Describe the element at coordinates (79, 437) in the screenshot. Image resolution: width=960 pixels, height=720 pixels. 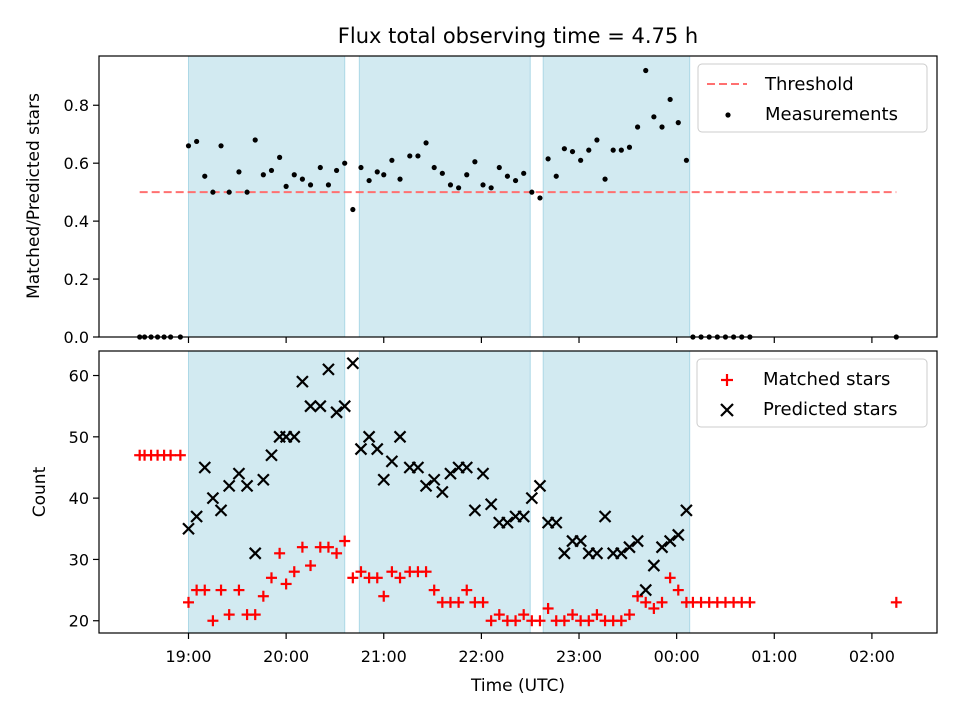
I see `bottom-y-tick-label-3: 50` at that location.